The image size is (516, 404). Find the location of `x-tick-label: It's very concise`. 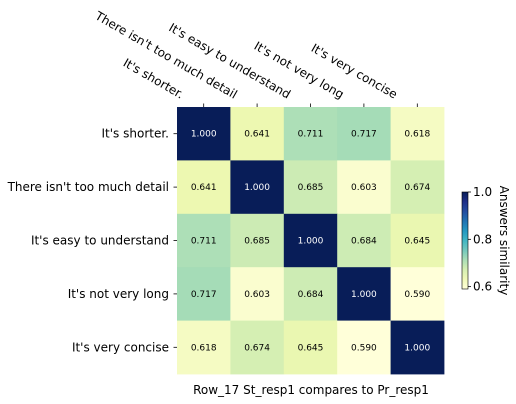

x-tick-label: It's very concise is located at coordinates (354, 71).